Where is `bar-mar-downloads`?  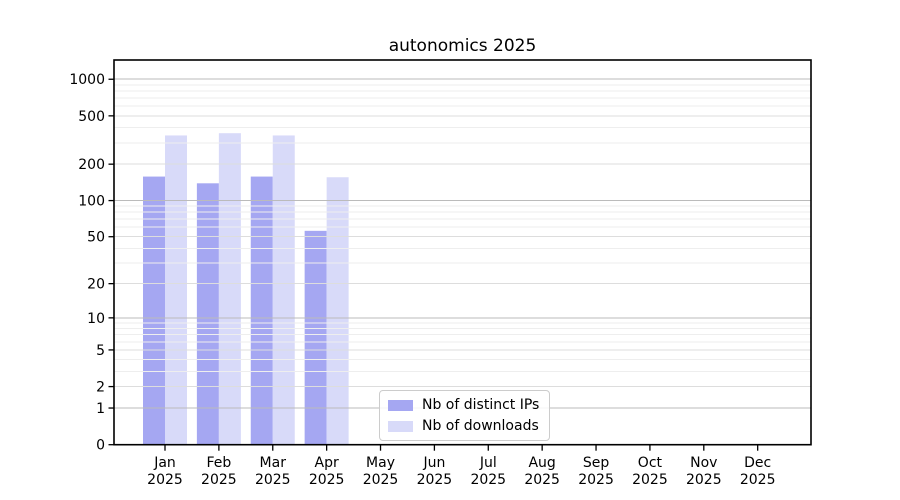
bar-mar-downloads is located at coordinates (283, 290).